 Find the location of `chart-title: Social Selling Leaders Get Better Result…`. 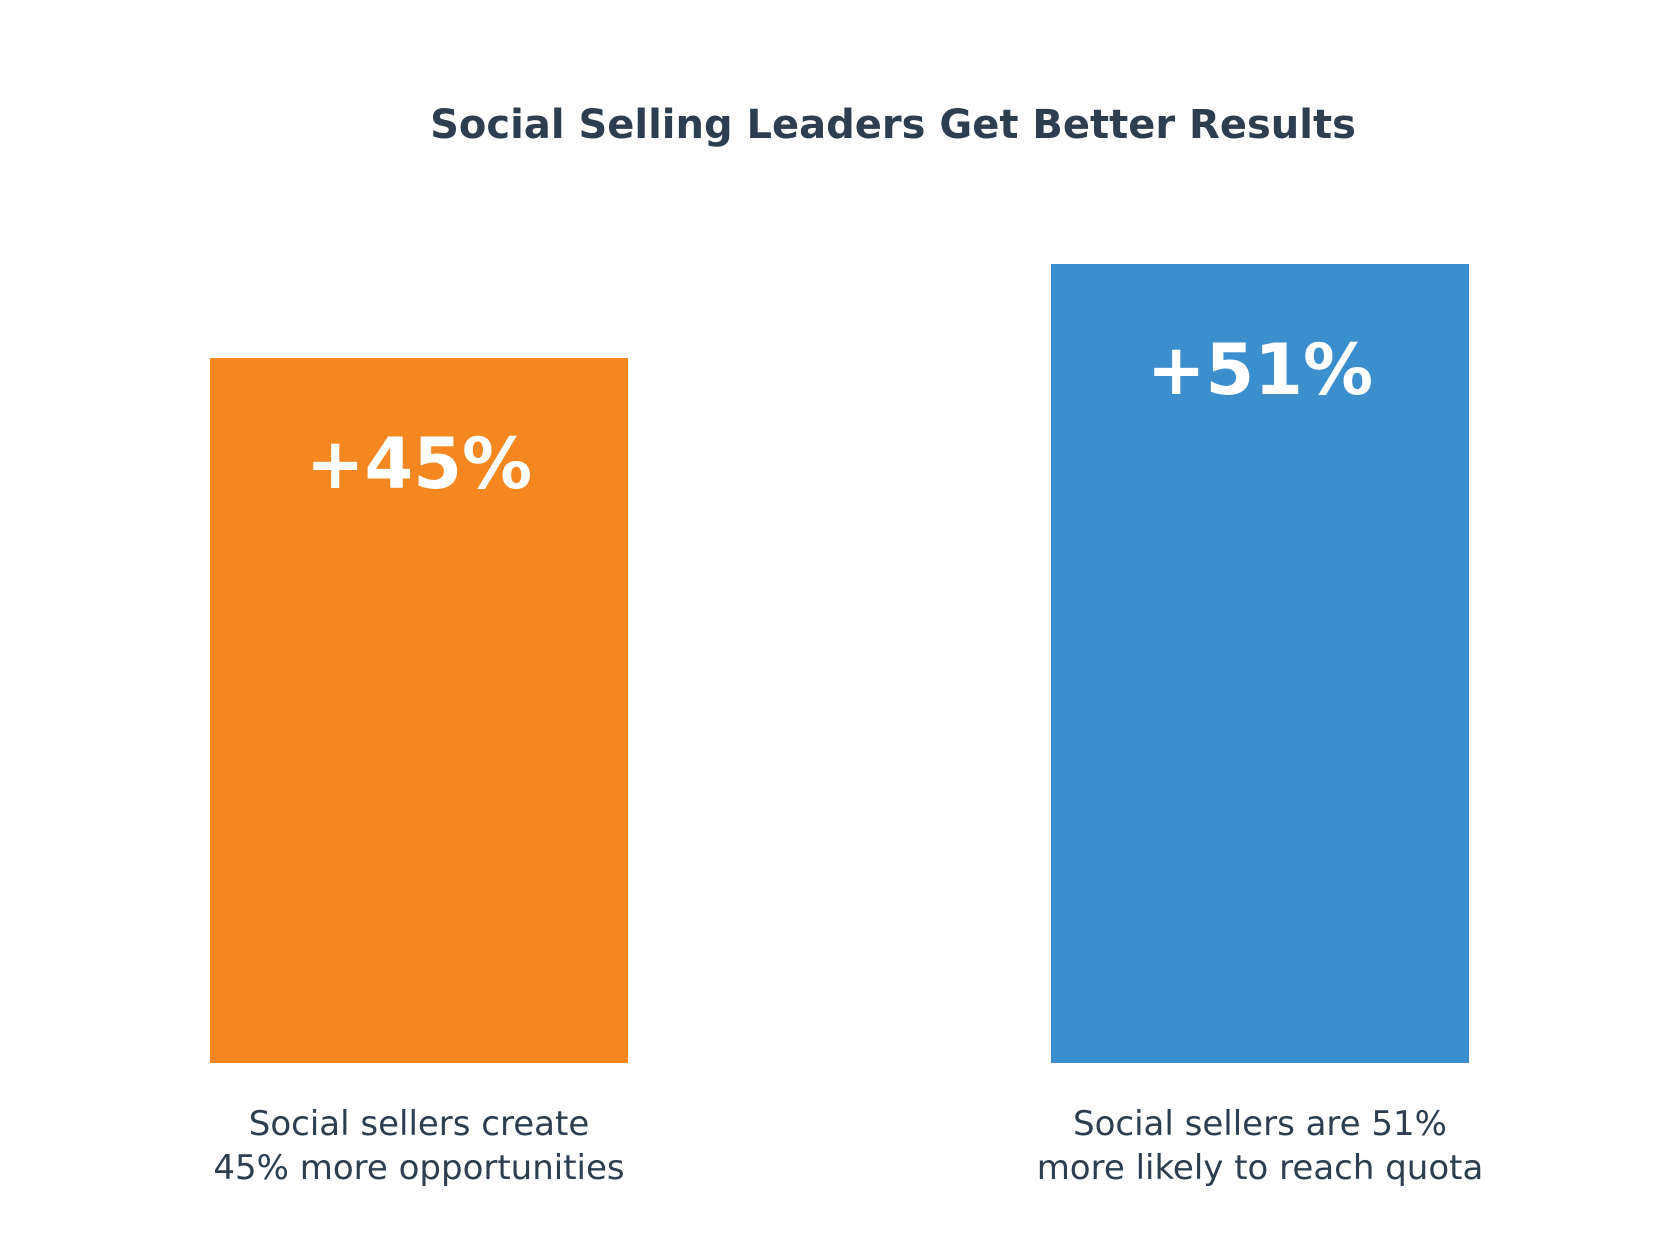

chart-title: Social Selling Leaders Get Better Result… is located at coordinates (893, 125).